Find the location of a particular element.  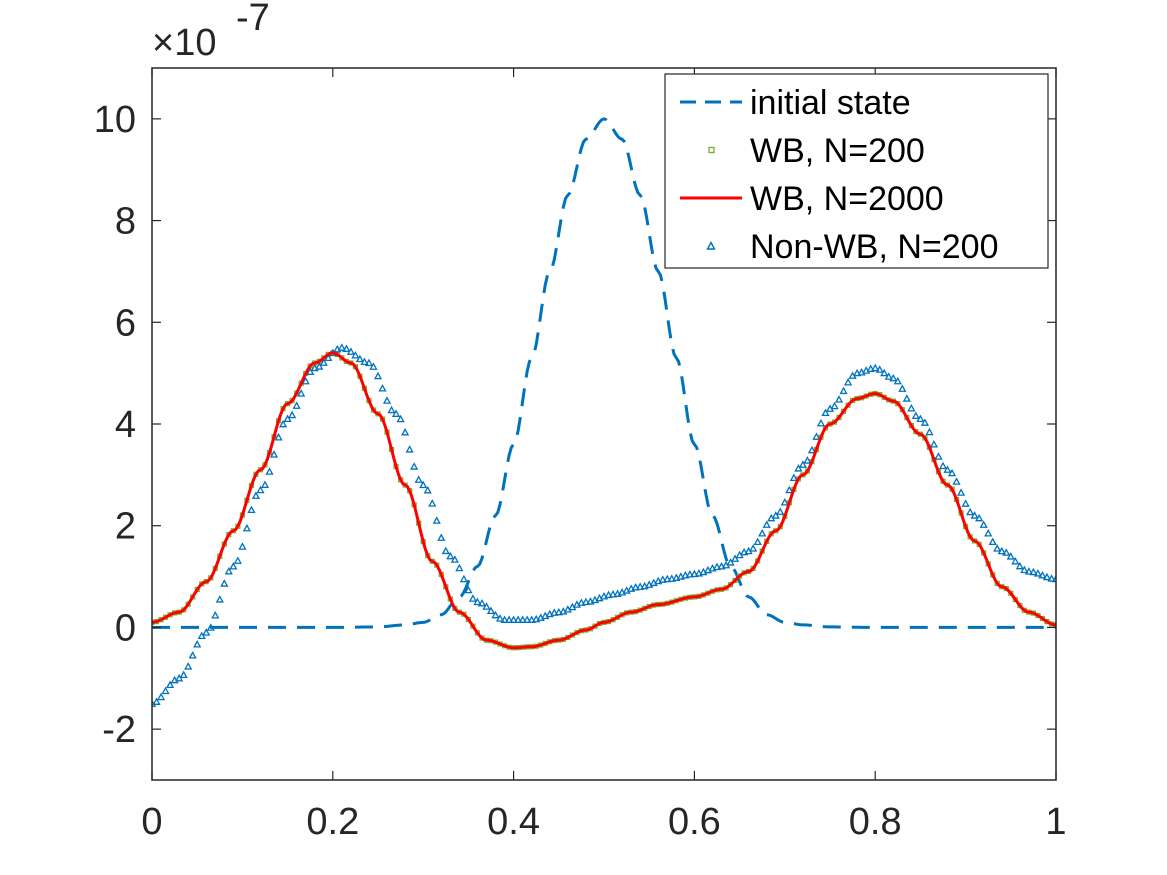

y-tick-label: 10 is located at coordinates (115, 120).